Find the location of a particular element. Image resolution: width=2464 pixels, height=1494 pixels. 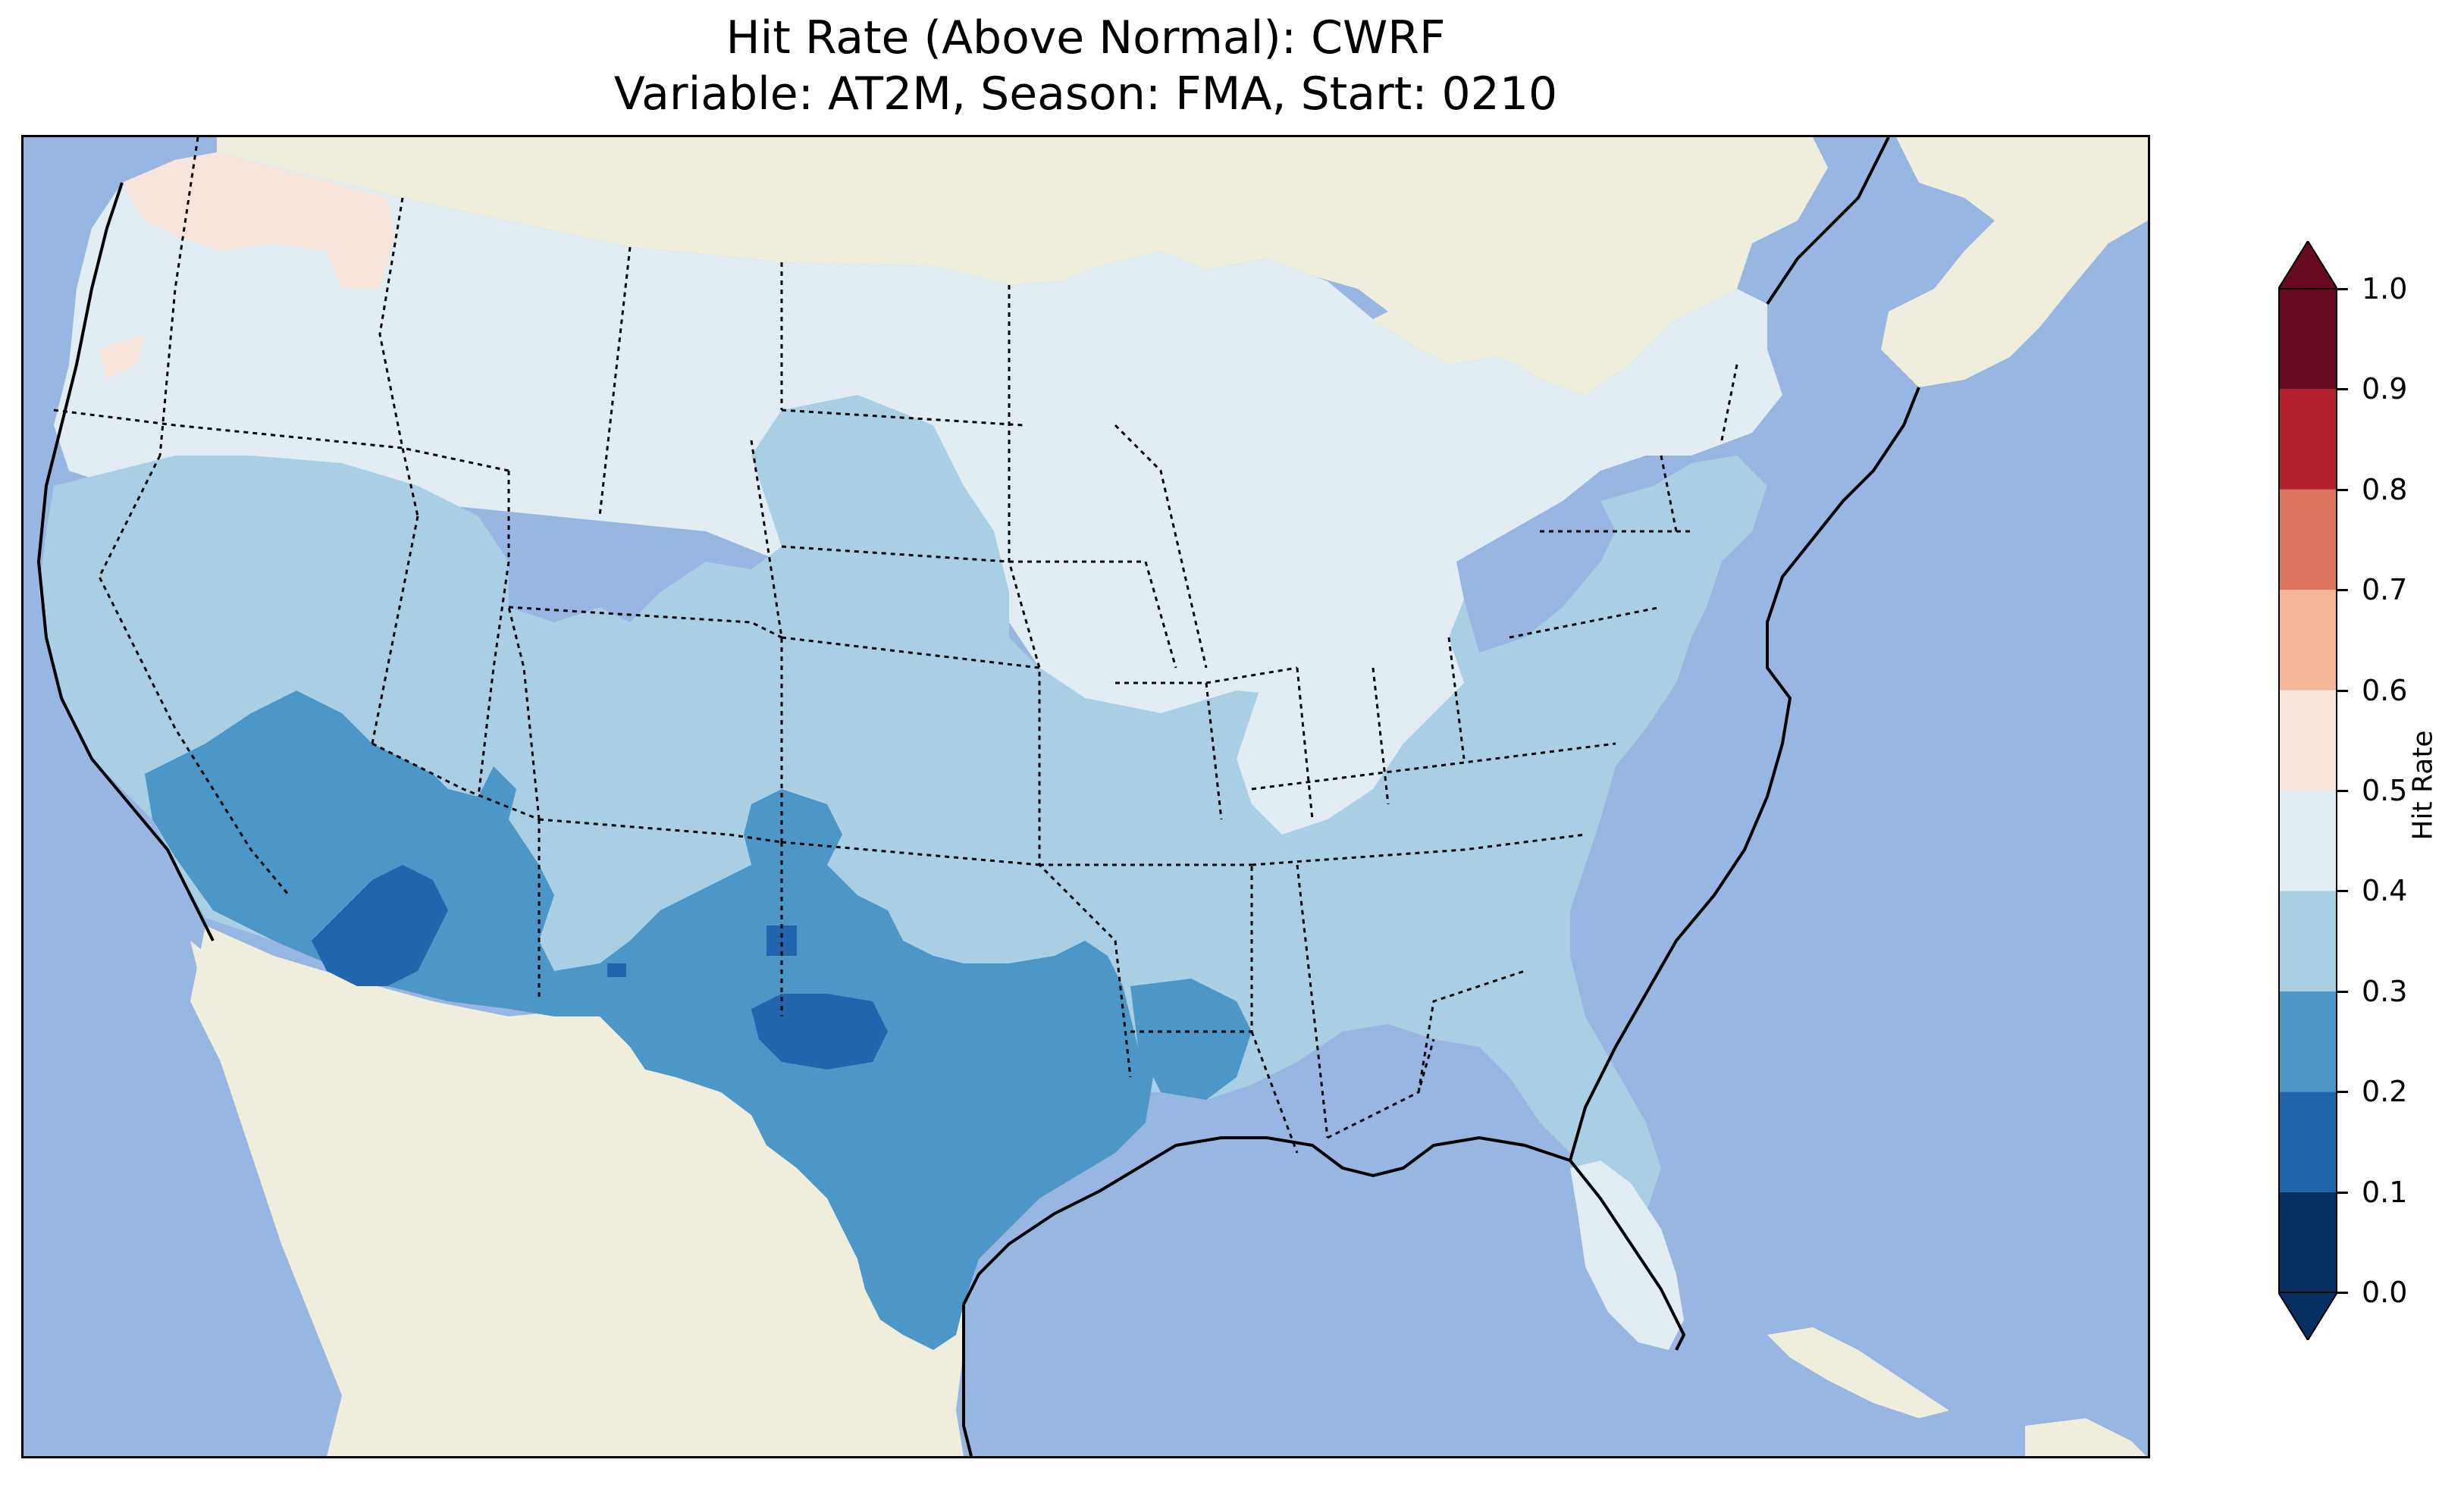

colorbar-tick-label: 0.5 is located at coordinates (2385, 790).